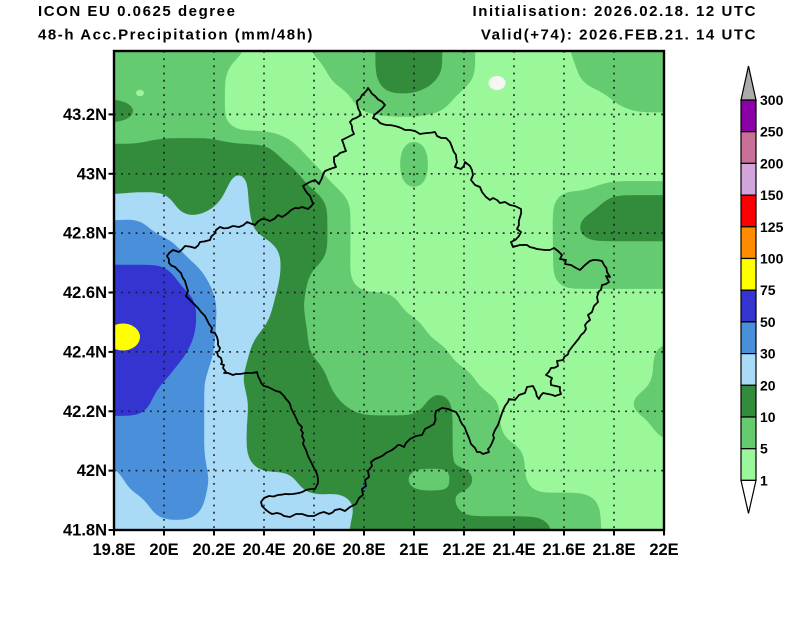 This screenshot has width=800, height=618. I want to click on svg-text: 22E, so click(663, 550).